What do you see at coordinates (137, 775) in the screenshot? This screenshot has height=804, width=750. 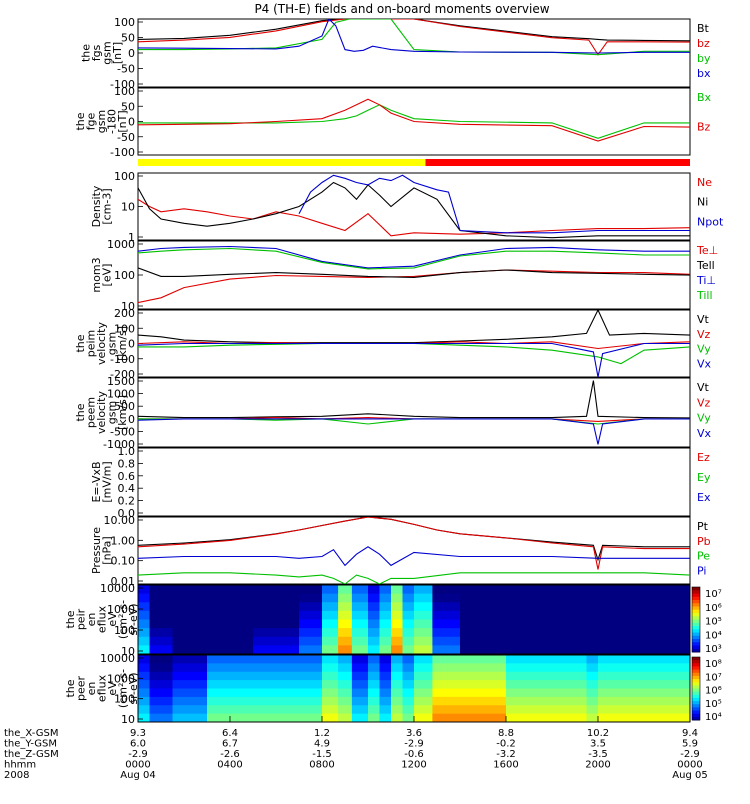 I see `x-tick-label: Aug 04` at bounding box center [137, 775].